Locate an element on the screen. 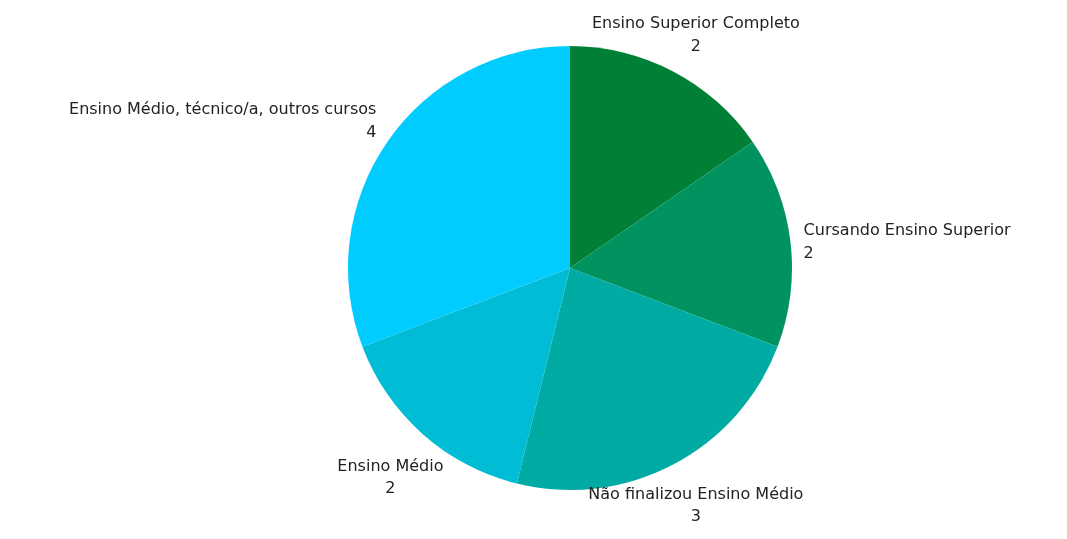 The width and height of the screenshot is (1067, 539). slice-label: Cursando Ensino Superior is located at coordinates (907, 230).